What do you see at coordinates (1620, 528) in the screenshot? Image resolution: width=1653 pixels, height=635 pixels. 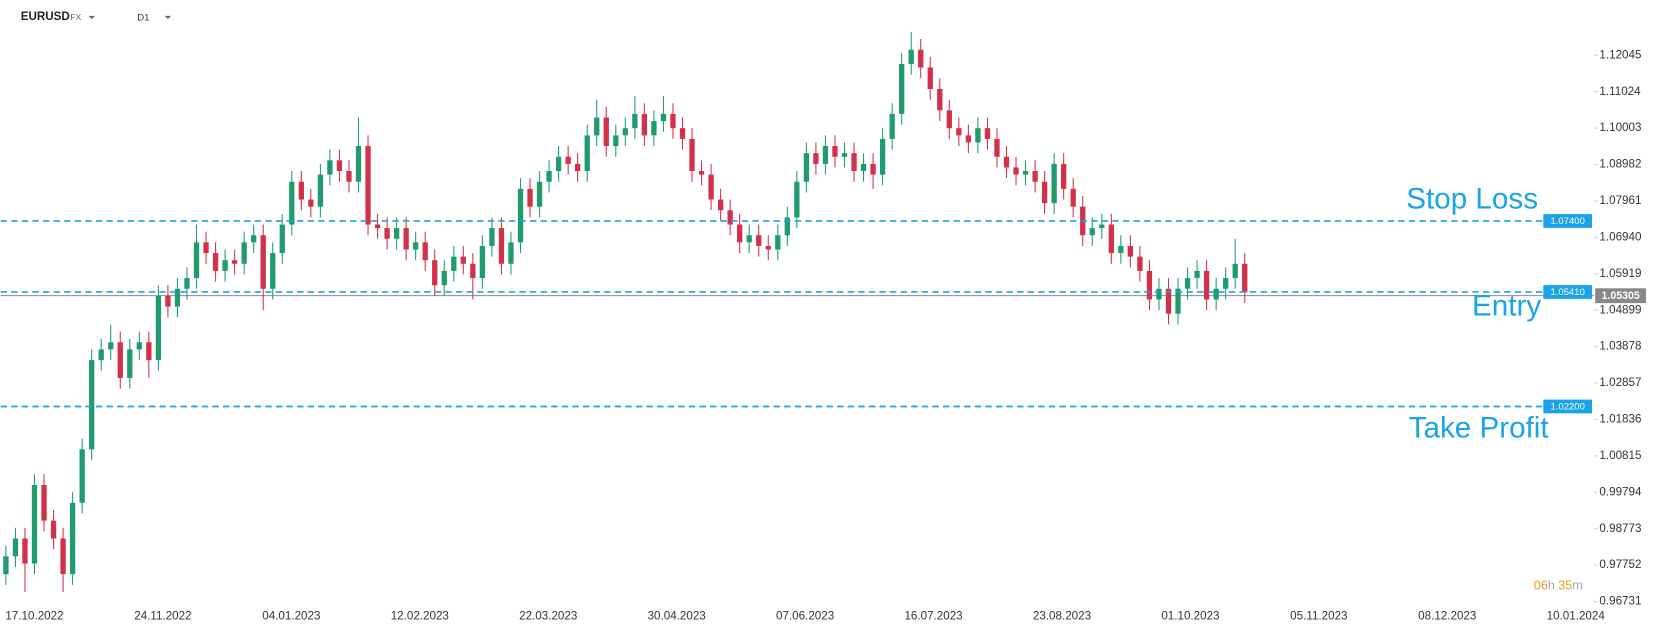 I see `y-tick-label: 0.98773` at bounding box center [1620, 528].